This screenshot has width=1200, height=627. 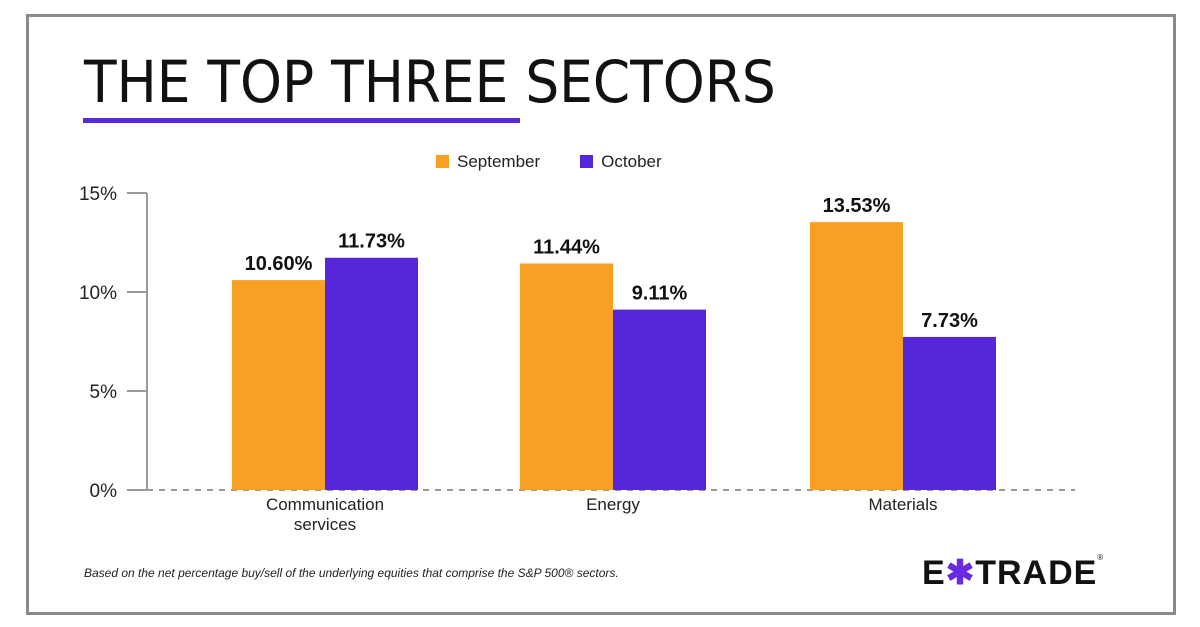 What do you see at coordinates (631, 161) in the screenshot?
I see `legend-label: October` at bounding box center [631, 161].